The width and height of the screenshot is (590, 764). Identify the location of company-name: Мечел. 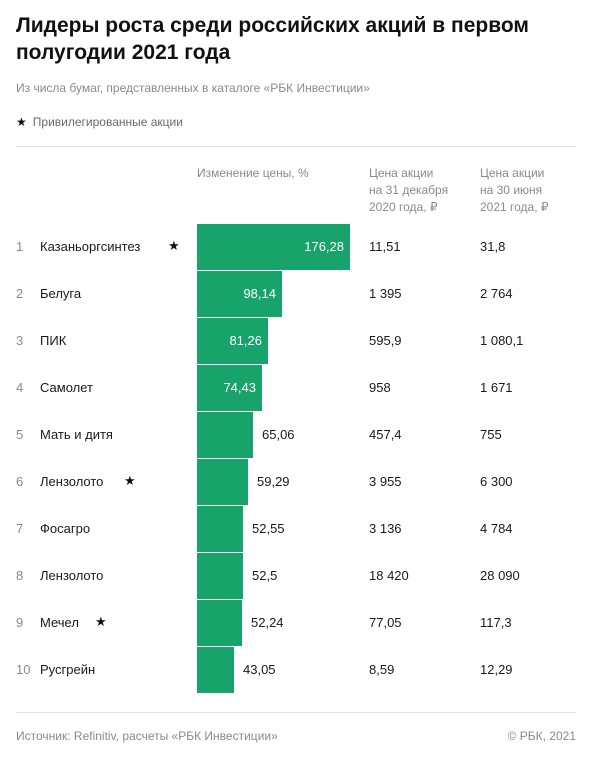
(59, 622).